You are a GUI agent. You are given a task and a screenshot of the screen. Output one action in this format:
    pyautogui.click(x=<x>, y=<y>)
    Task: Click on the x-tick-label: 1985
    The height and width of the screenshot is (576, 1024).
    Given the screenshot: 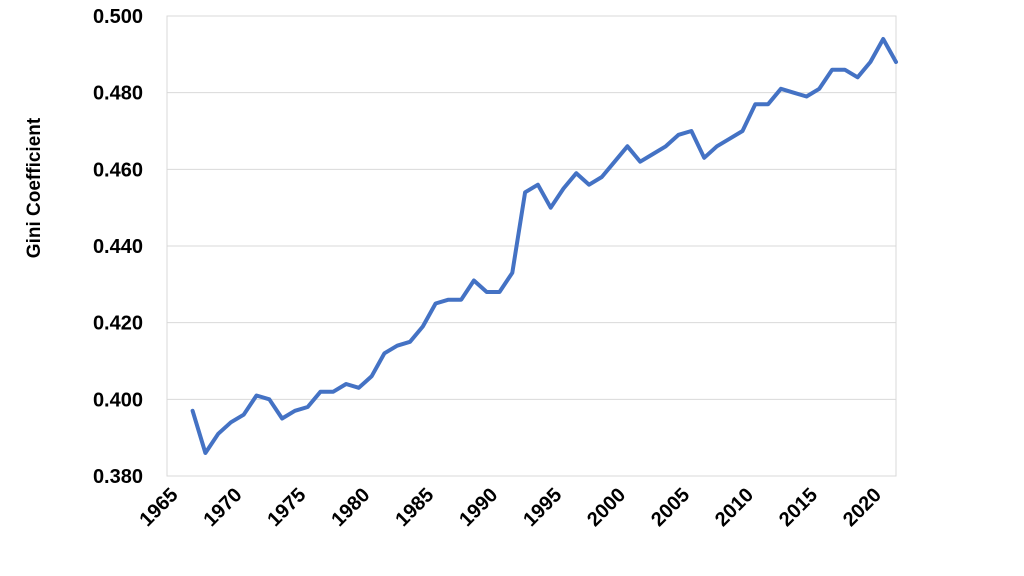 What is the action you would take?
    pyautogui.click(x=414, y=507)
    